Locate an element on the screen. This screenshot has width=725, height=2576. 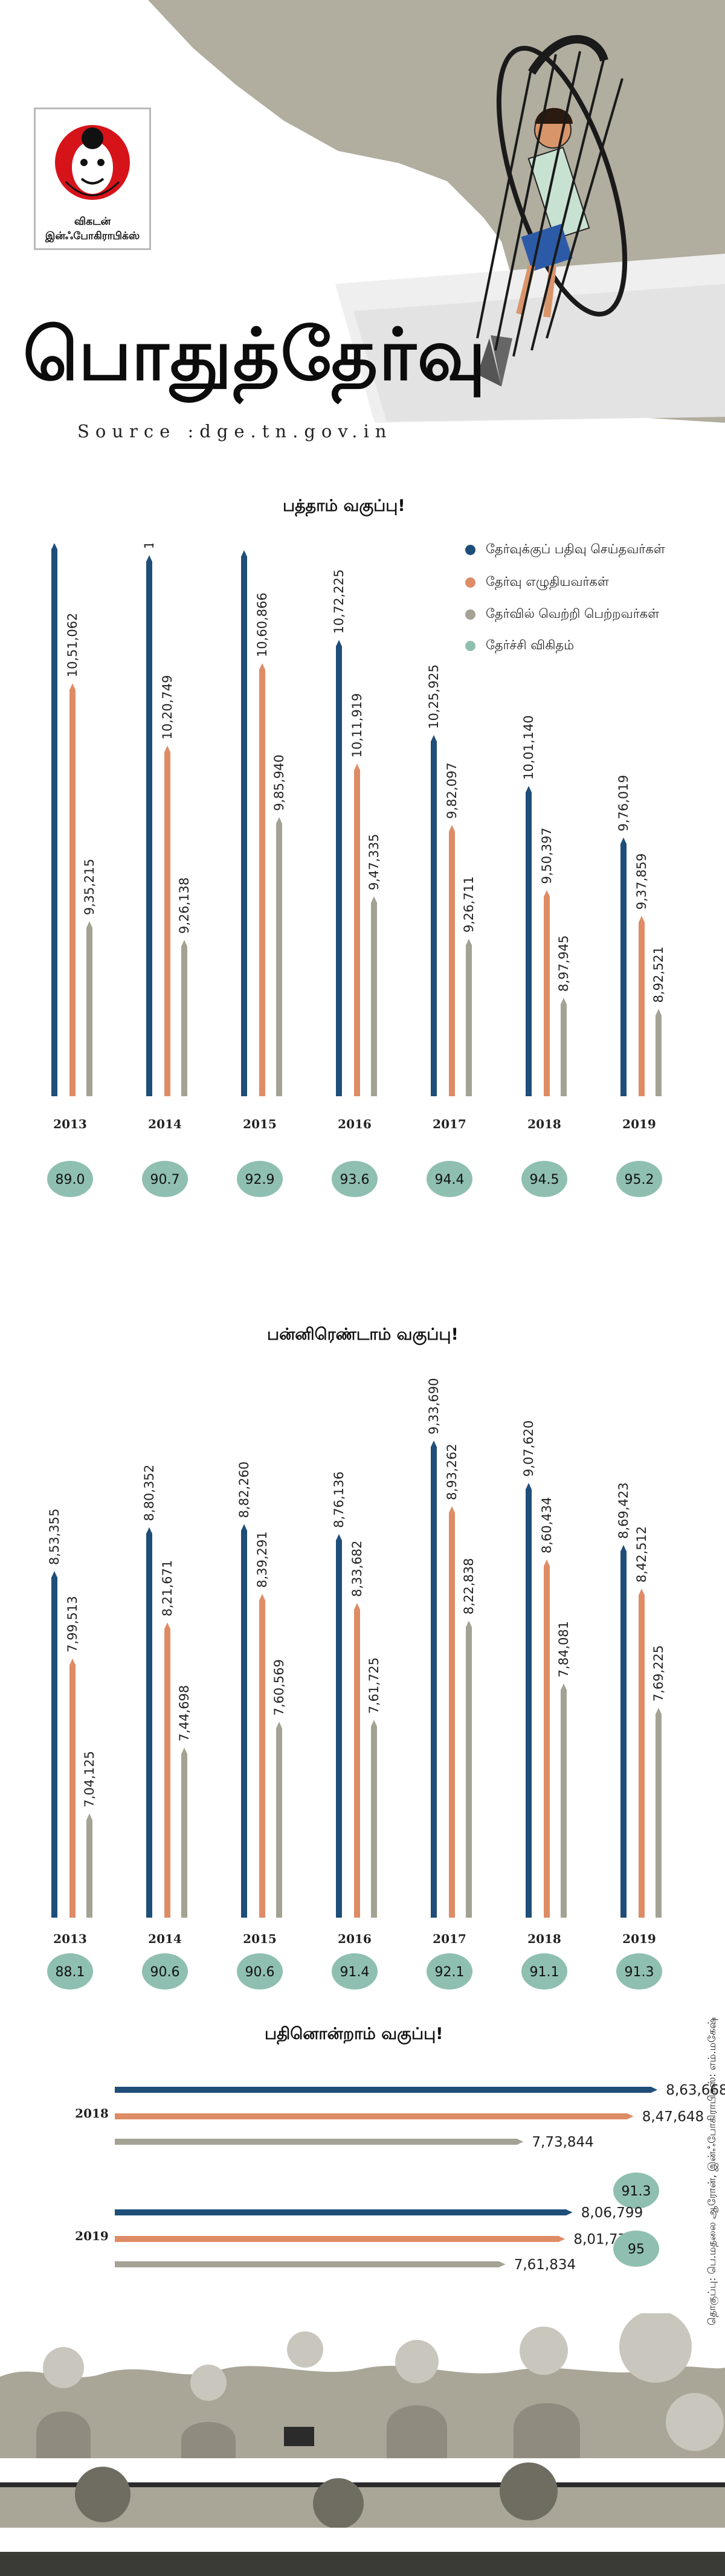
data-label-passed-2013: 7,04,125 is located at coordinates (89, 1779).